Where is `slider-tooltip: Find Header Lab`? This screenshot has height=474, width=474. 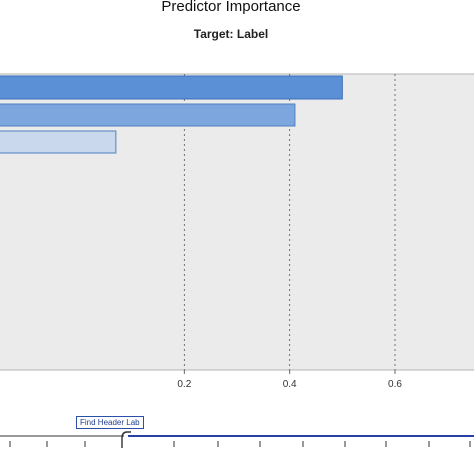
slider-tooltip: Find Header Lab is located at coordinates (110, 422).